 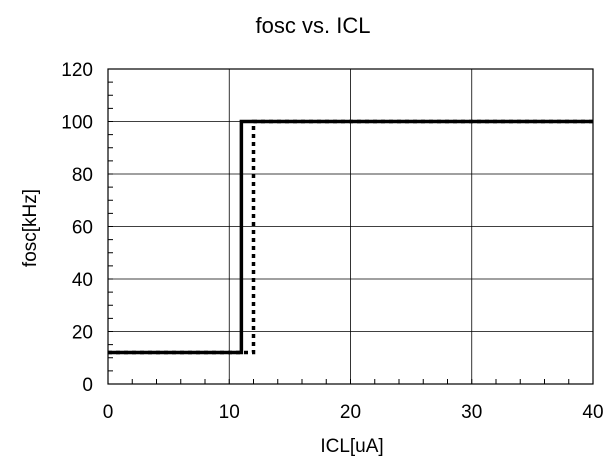 What do you see at coordinates (313, 25) in the screenshot?
I see `chart-title: fosc vs. ICL` at bounding box center [313, 25].